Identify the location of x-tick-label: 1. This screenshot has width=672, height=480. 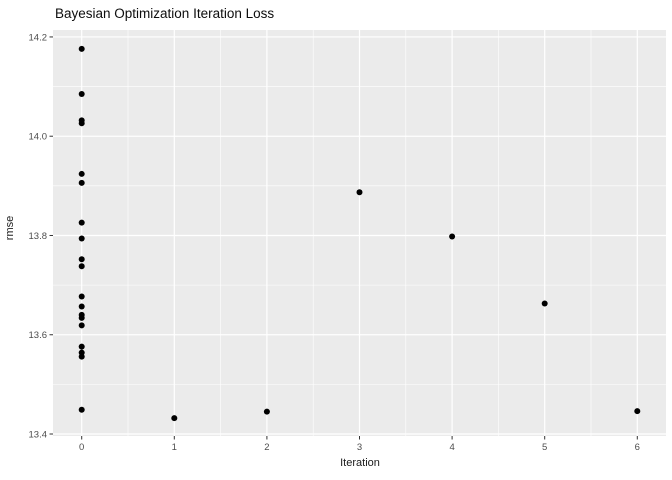
(174, 447).